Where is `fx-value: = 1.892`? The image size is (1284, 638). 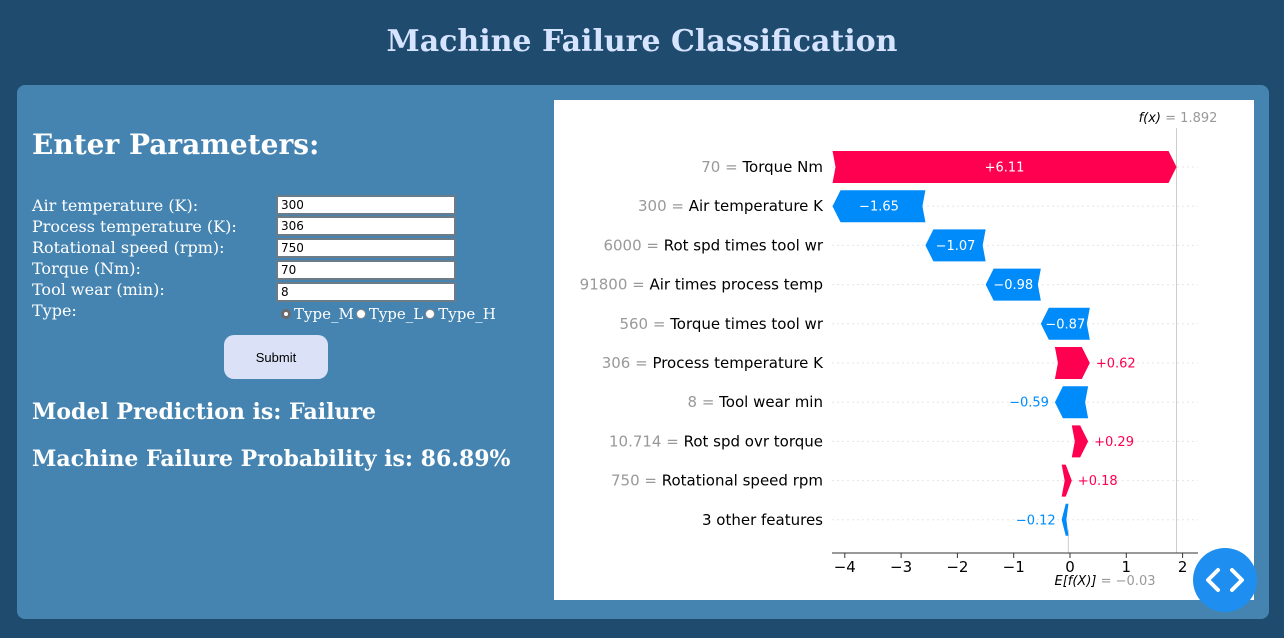 fx-value: = 1.892 is located at coordinates (1189, 118).